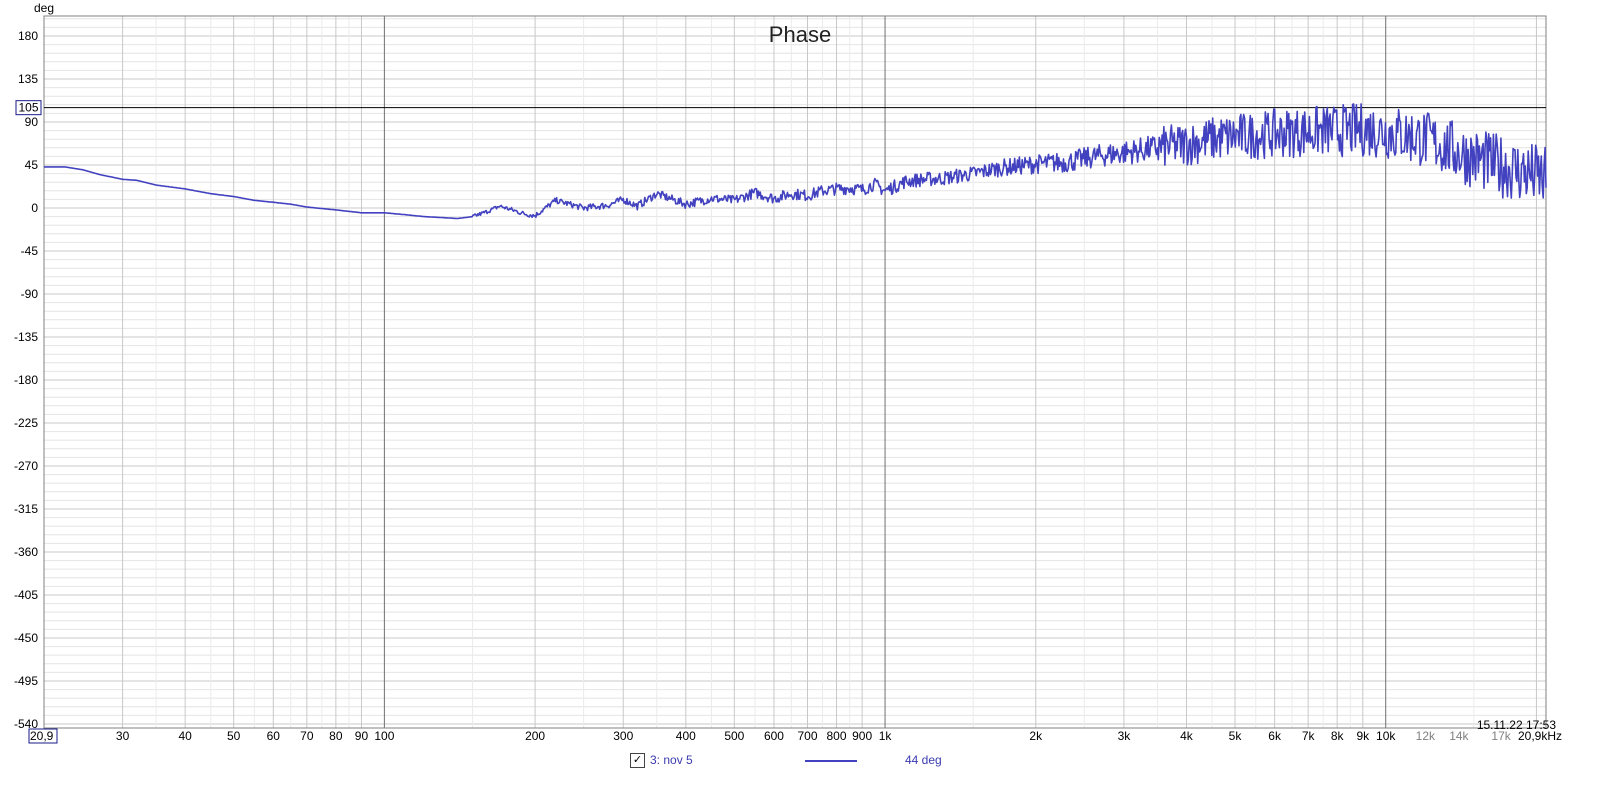 This screenshot has height=790, width=1600. Describe the element at coordinates (32, 122) in the screenshot. I see `y-tick-label: 90` at that location.